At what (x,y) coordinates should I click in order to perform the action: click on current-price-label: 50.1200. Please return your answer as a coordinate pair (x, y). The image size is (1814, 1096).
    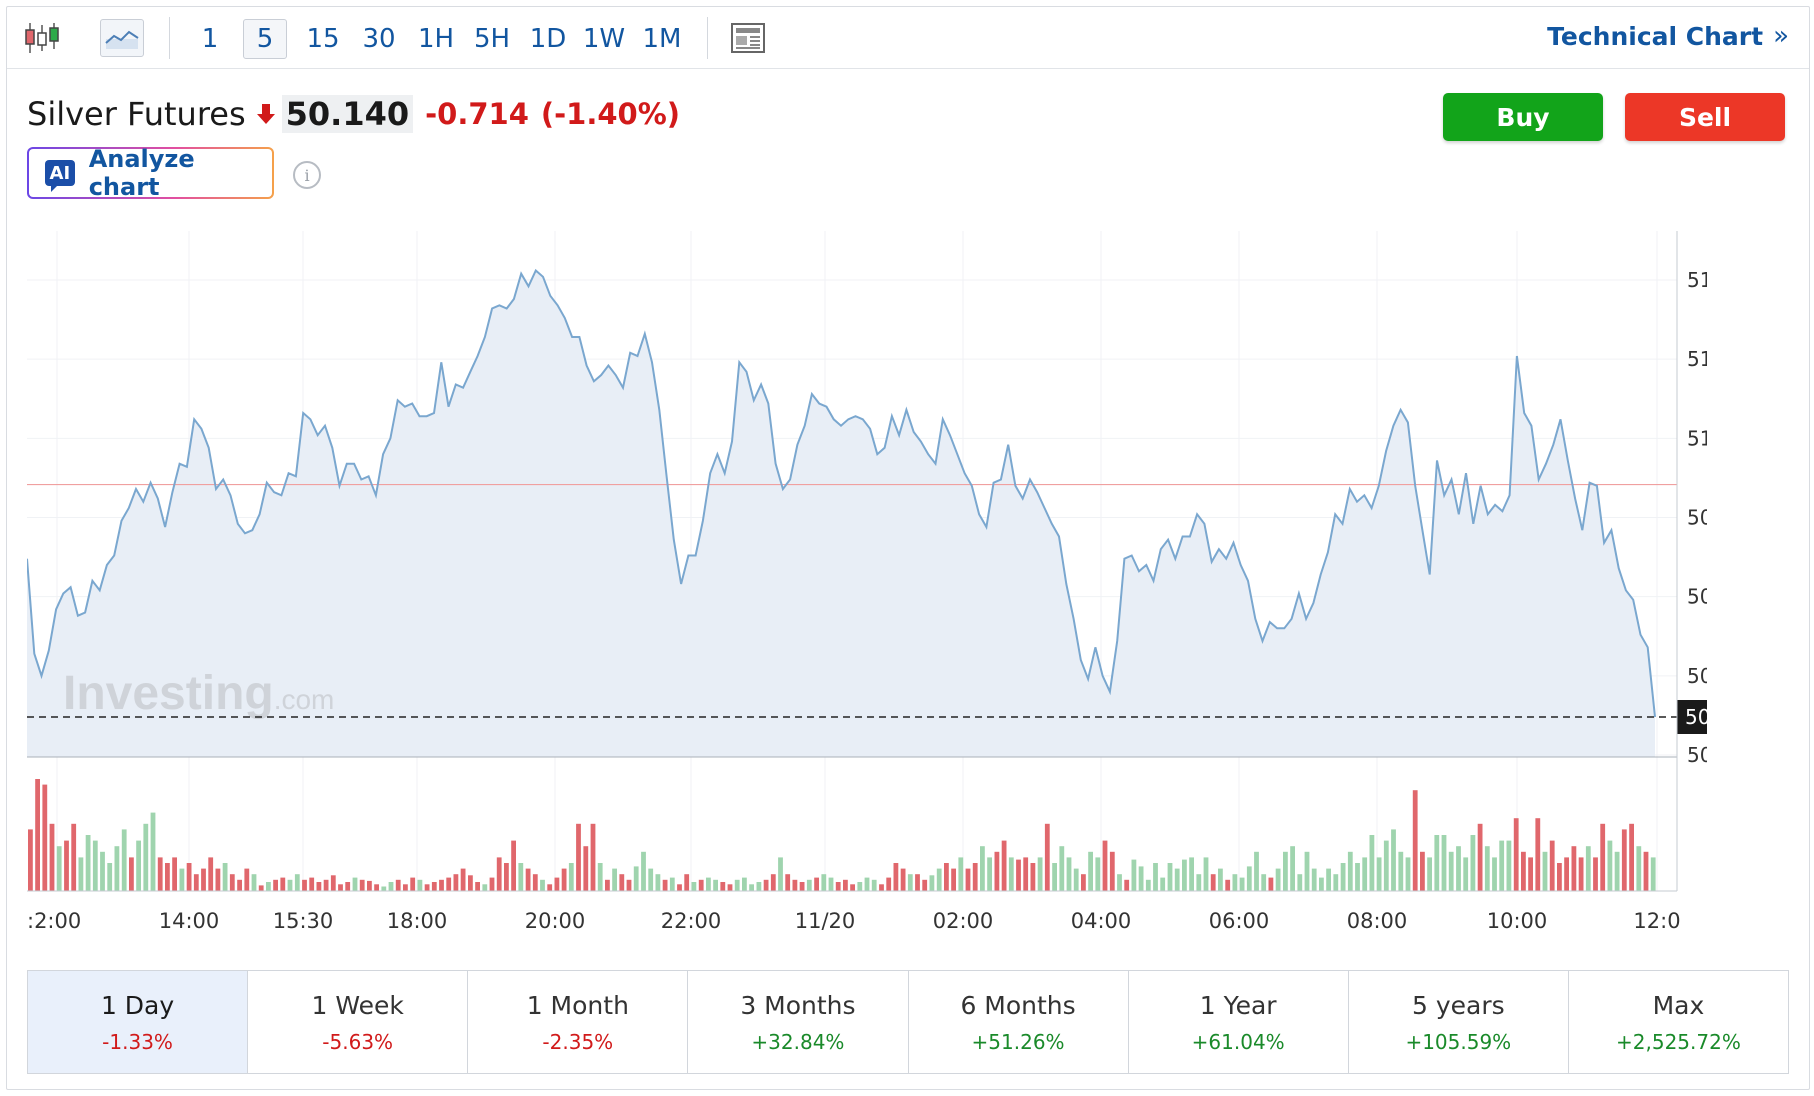
    Looking at the image, I should click on (1696, 717).